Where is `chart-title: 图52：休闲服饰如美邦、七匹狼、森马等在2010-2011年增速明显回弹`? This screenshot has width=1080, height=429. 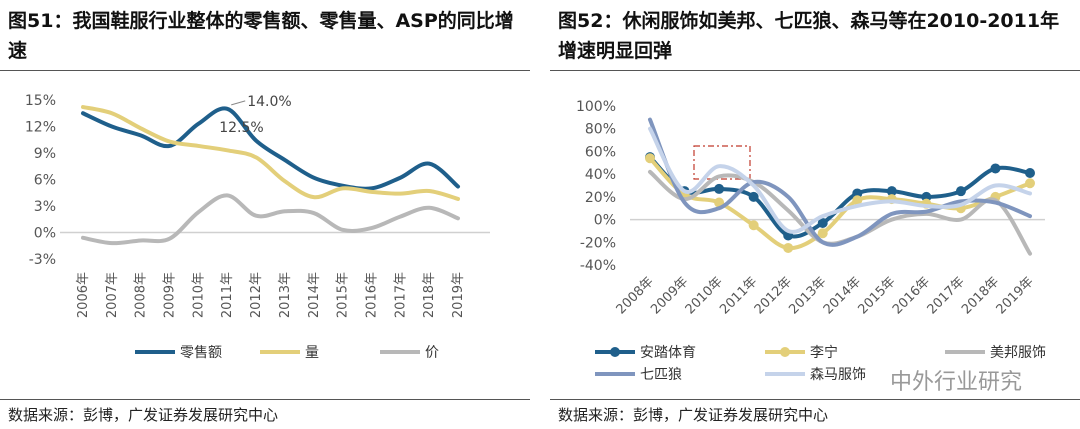 chart-title: 图52：休闲服饰如美邦、七匹狼、森马等在2010-2011年增速明显回弹 is located at coordinates (809, 36).